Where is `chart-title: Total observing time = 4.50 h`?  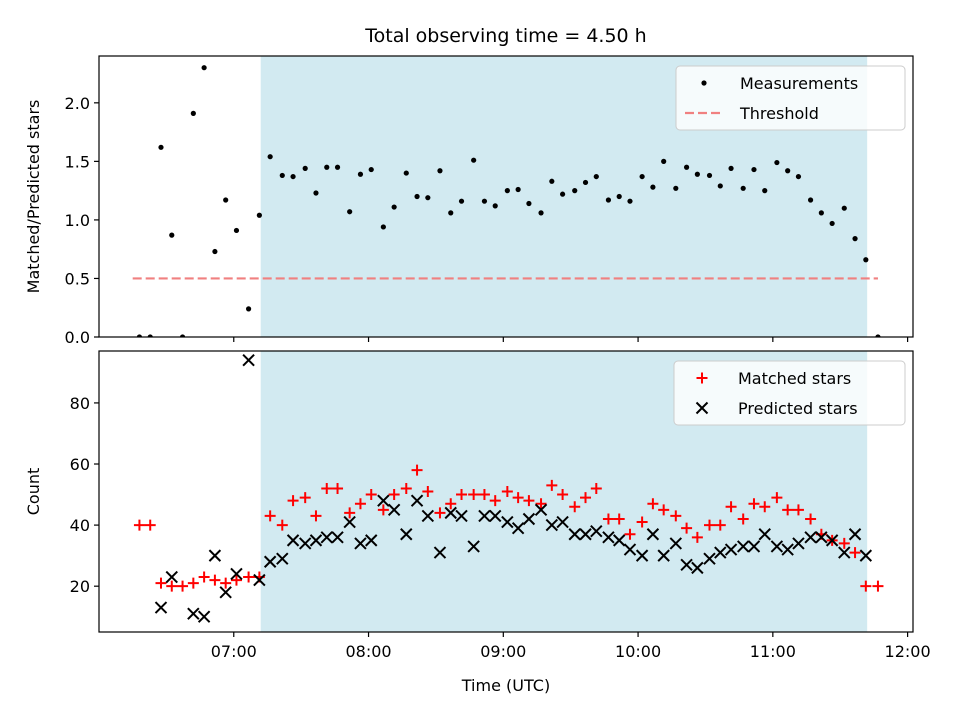 chart-title: Total observing time = 4.50 h is located at coordinates (505, 36).